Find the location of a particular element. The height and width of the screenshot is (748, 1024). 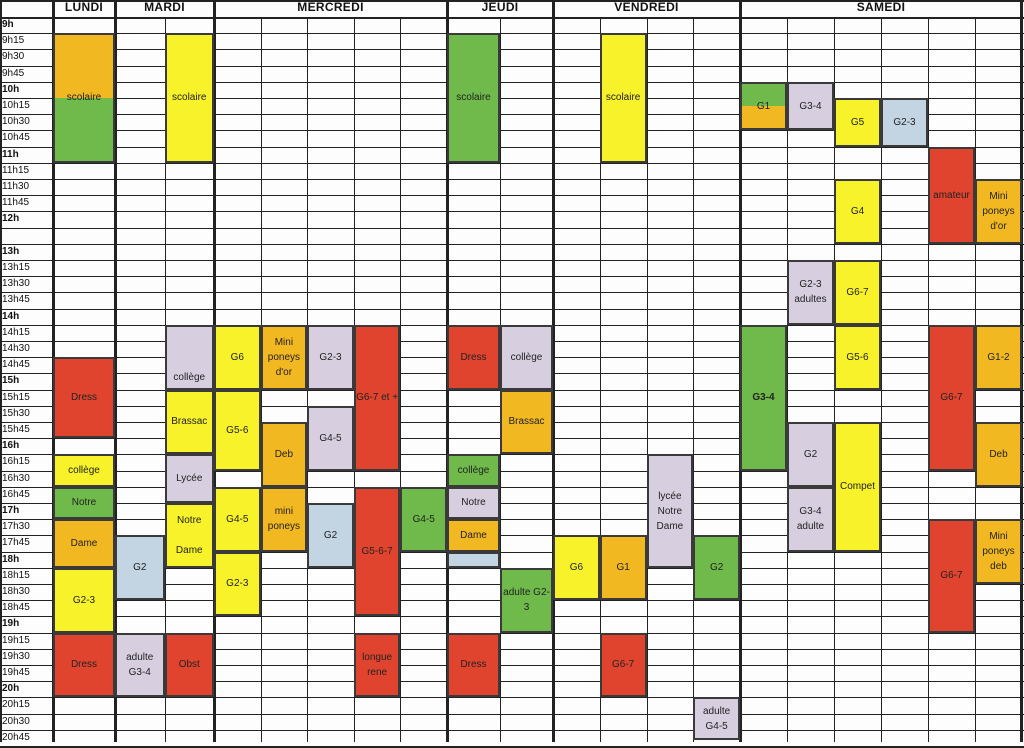

lesson-block: Mini poneys deb is located at coordinates (998, 551).